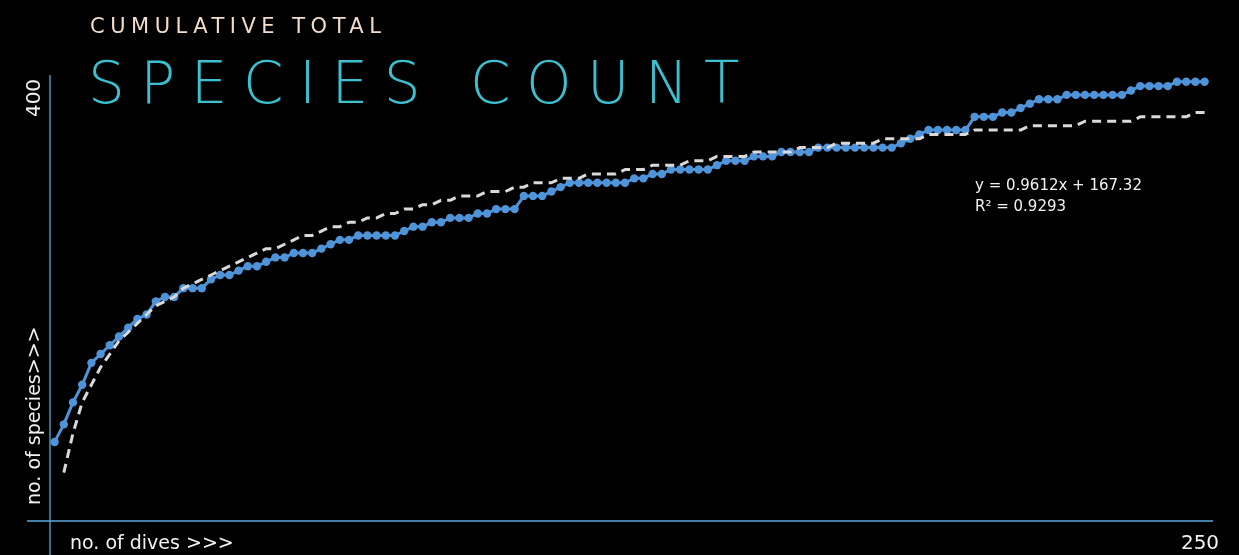 The width and height of the screenshot is (1239, 555). I want to click on chart-title: SPECIES COUNT, so click(421, 83).